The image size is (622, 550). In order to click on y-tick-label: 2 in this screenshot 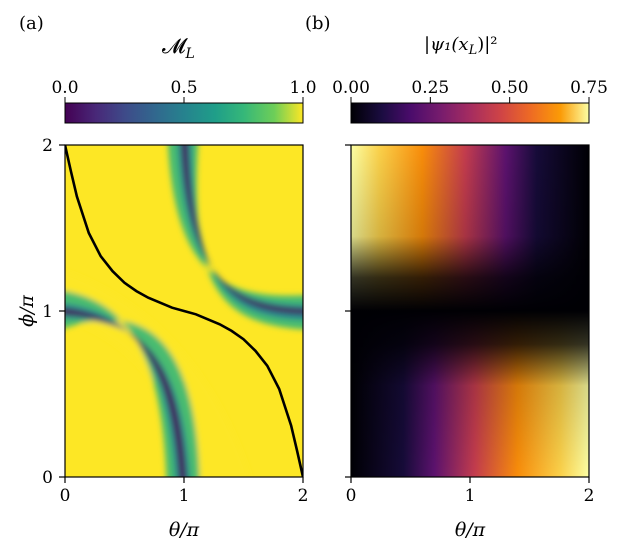, I will do `click(47, 146)`.